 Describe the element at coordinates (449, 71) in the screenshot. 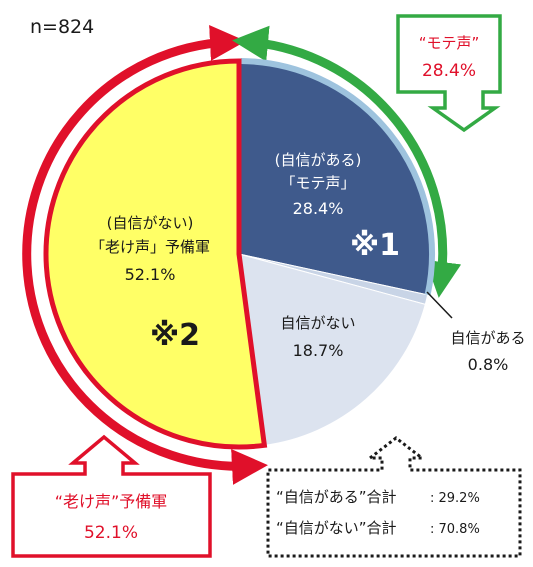

I see `callout-mote-value: 28.4%` at that location.